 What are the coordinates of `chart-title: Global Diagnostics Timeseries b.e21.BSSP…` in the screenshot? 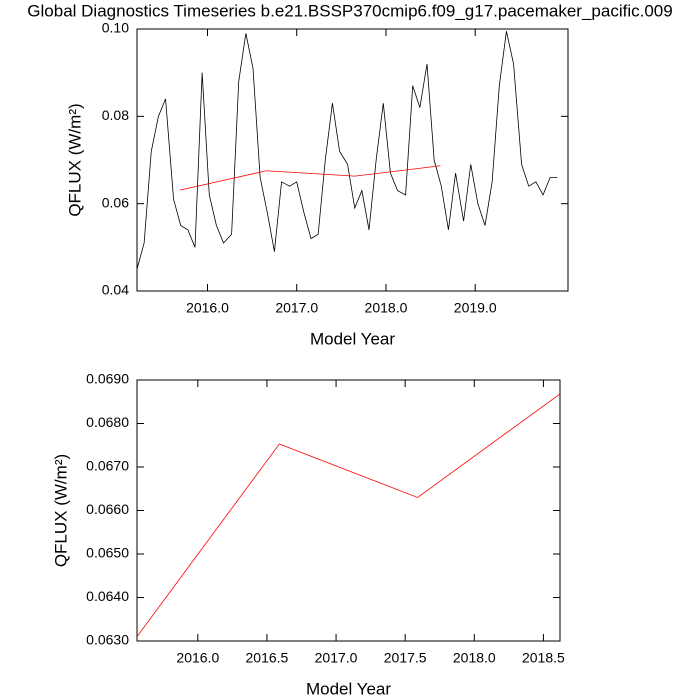 It's located at (349, 10).